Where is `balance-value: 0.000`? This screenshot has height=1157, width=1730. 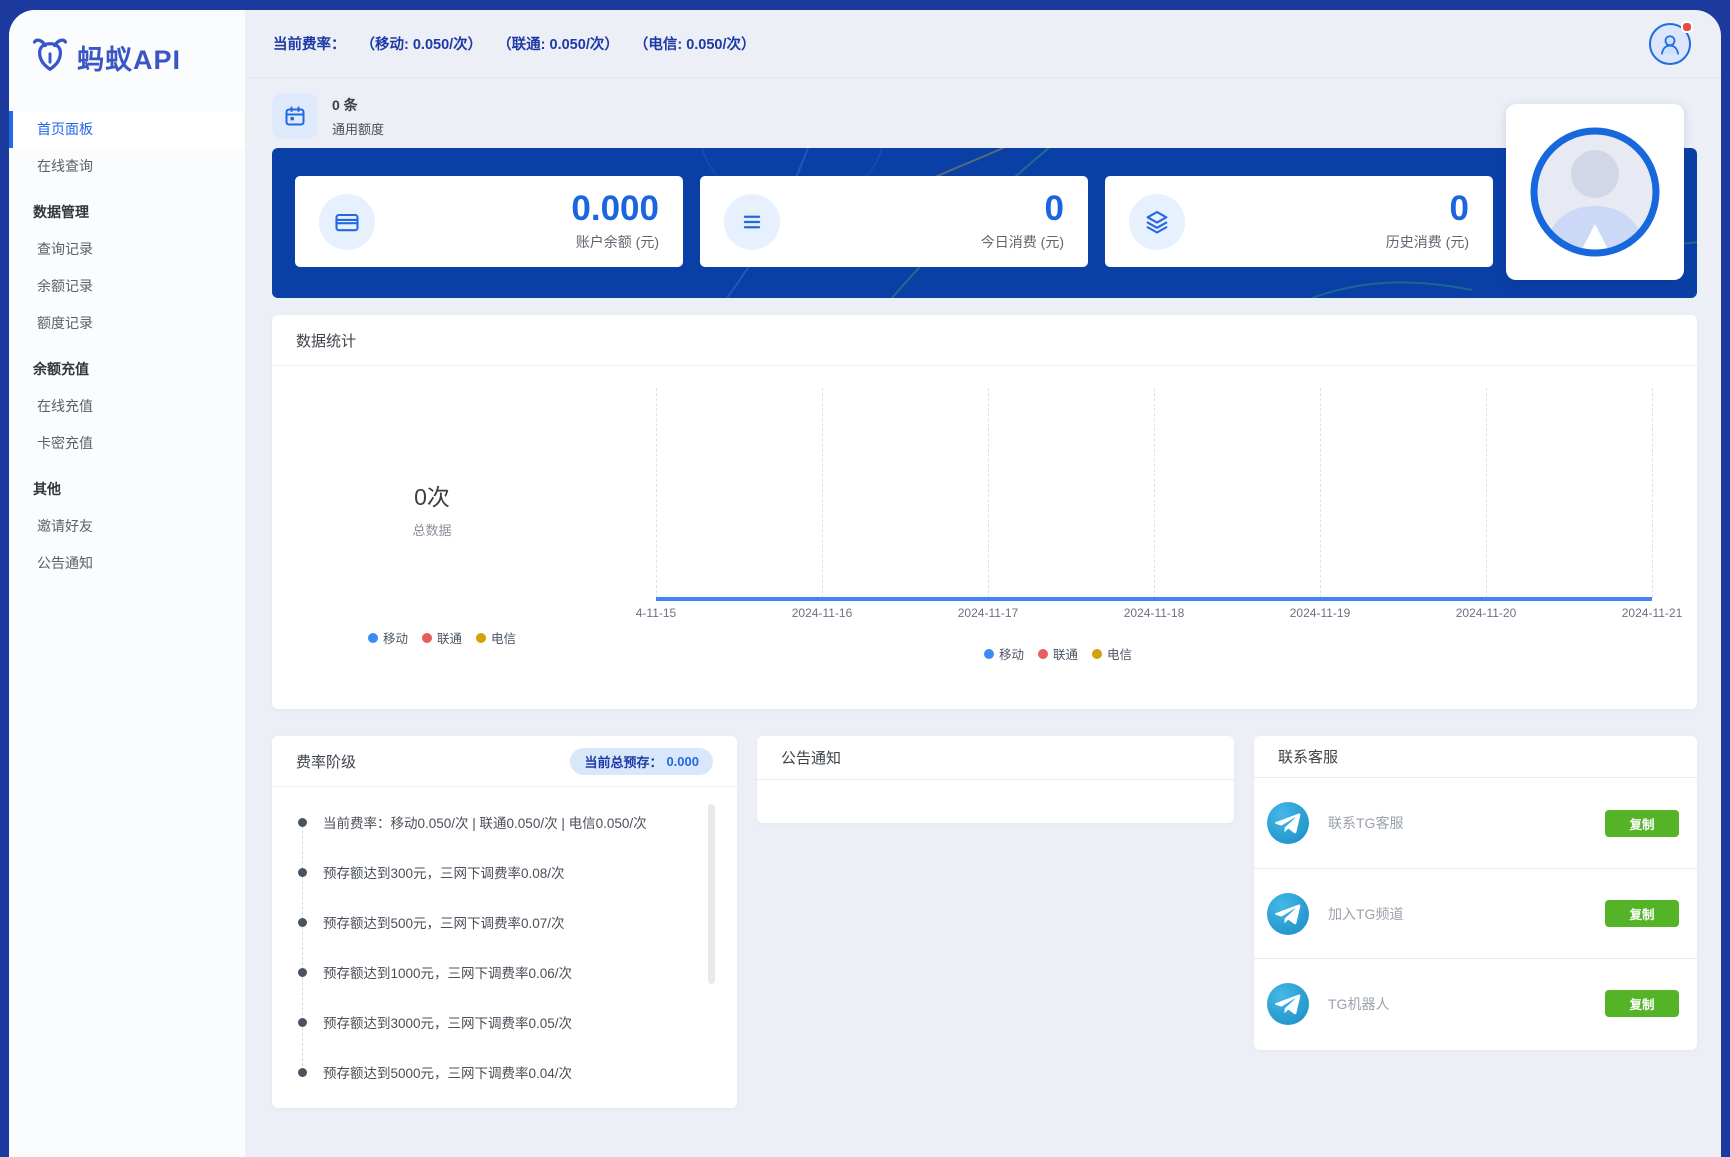
balance-value: 0.000 is located at coordinates (615, 208).